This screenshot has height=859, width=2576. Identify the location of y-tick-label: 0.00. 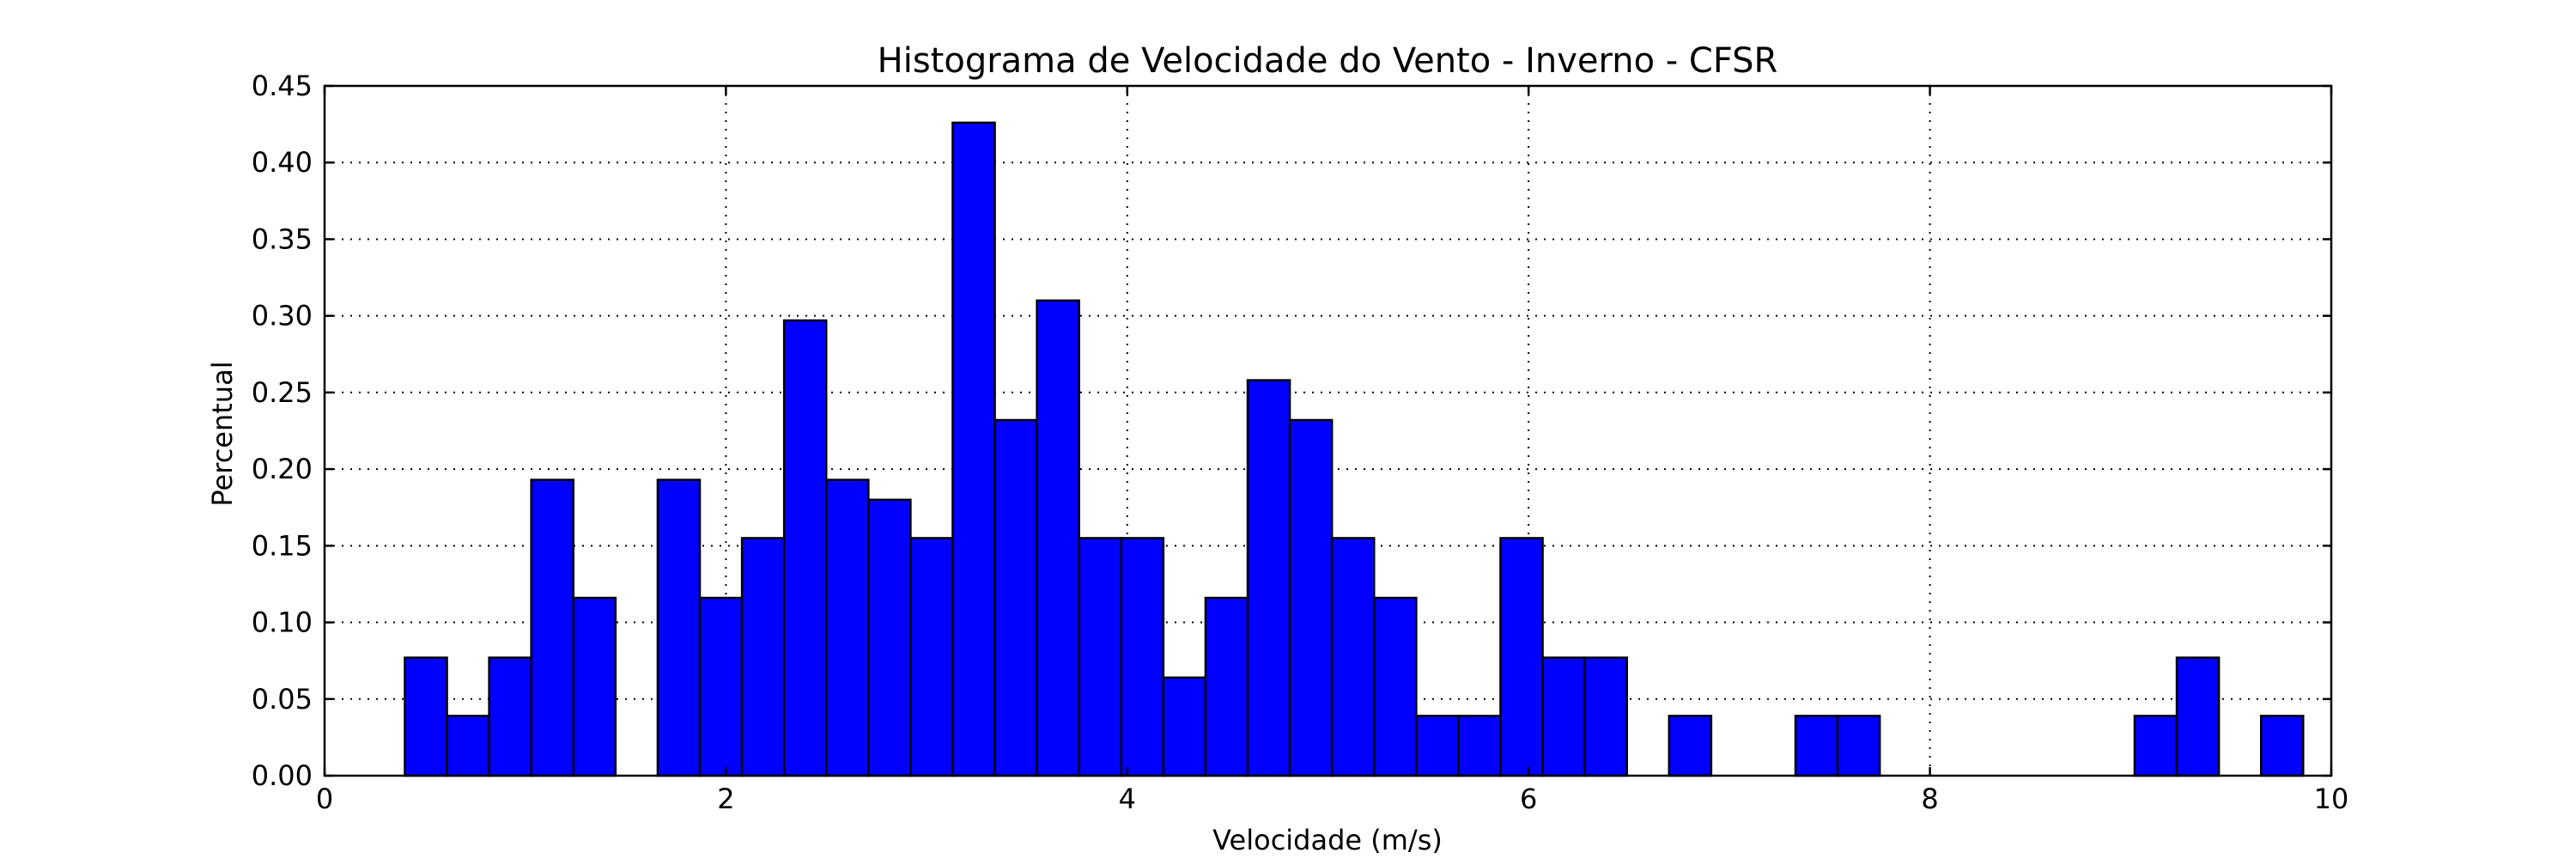
(282, 776).